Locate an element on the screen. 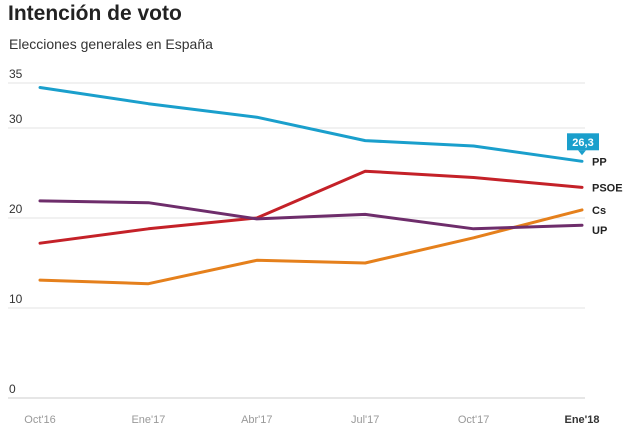 The height and width of the screenshot is (429, 637). value-callout-pointer is located at coordinates (582, 153).